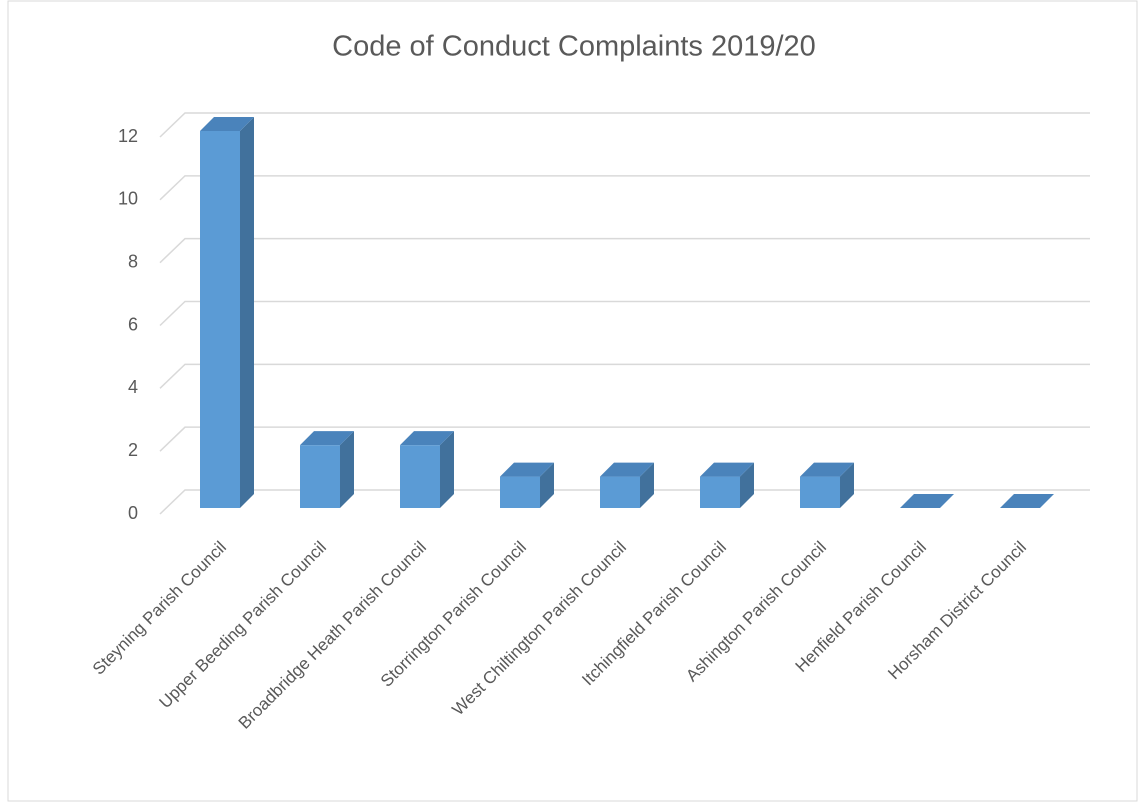  What do you see at coordinates (133, 387) in the screenshot?
I see `y-tick-label: 4` at bounding box center [133, 387].